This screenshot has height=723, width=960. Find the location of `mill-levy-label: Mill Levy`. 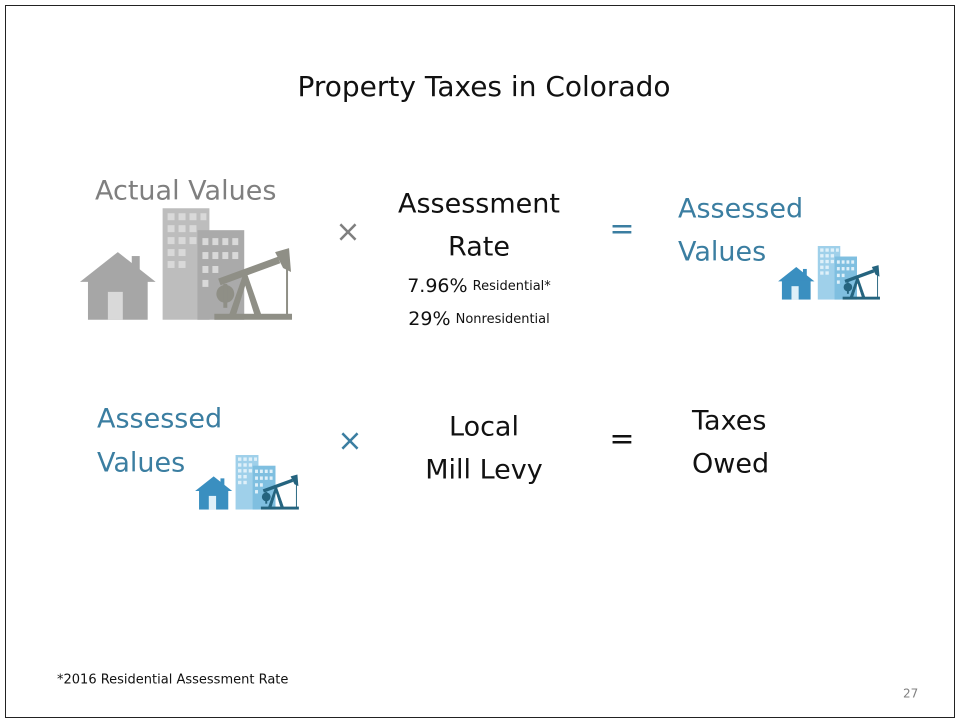

mill-levy-label: Mill Levy is located at coordinates (484, 470).